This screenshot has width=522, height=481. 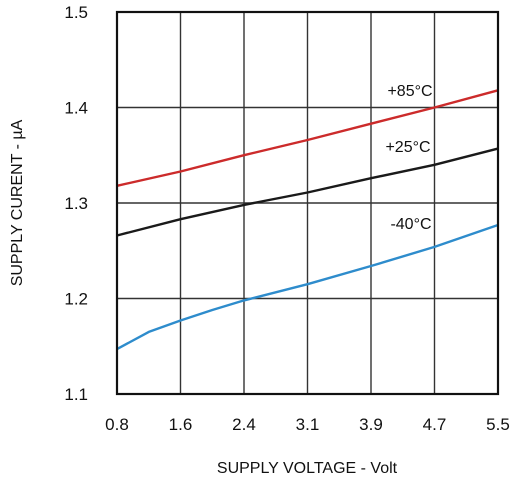 I want to click on x-tick-label: 3.1, so click(x=308, y=424).